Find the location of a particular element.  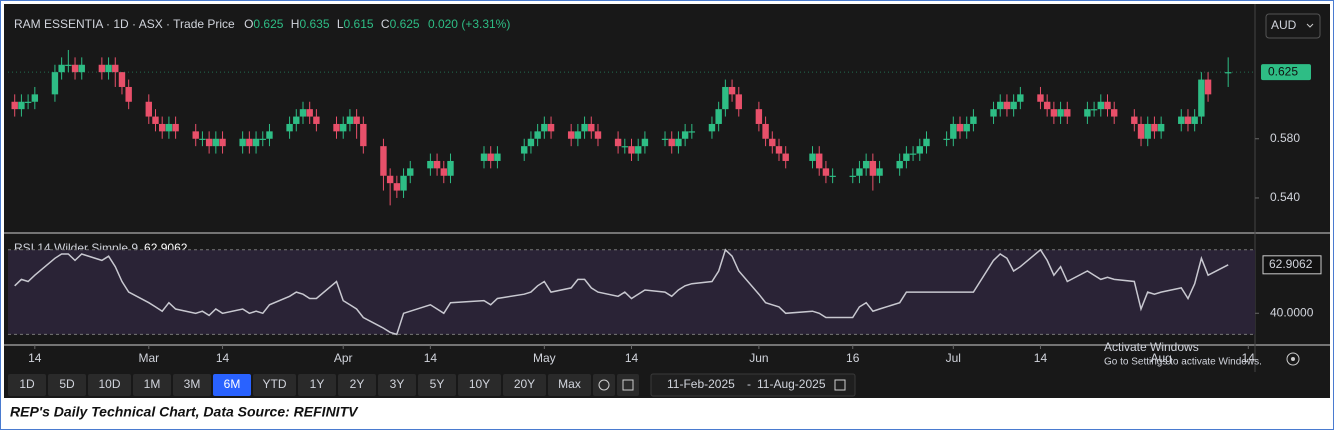

range-label: 10D is located at coordinates (109, 384).